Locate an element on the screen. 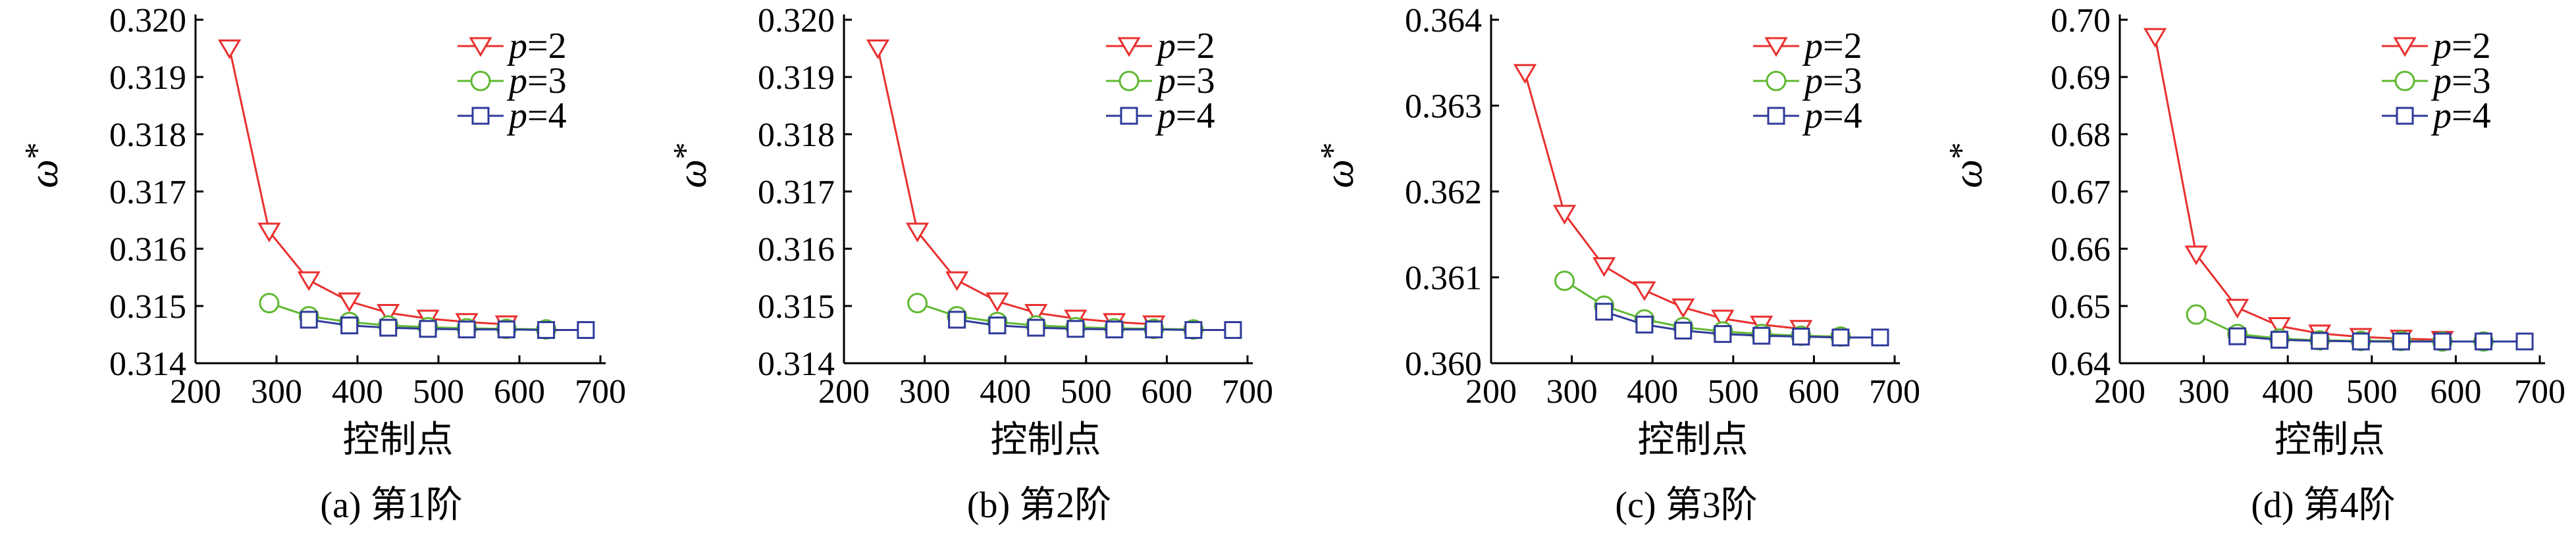  y-tick-label: 0.69 is located at coordinates (2081, 78).